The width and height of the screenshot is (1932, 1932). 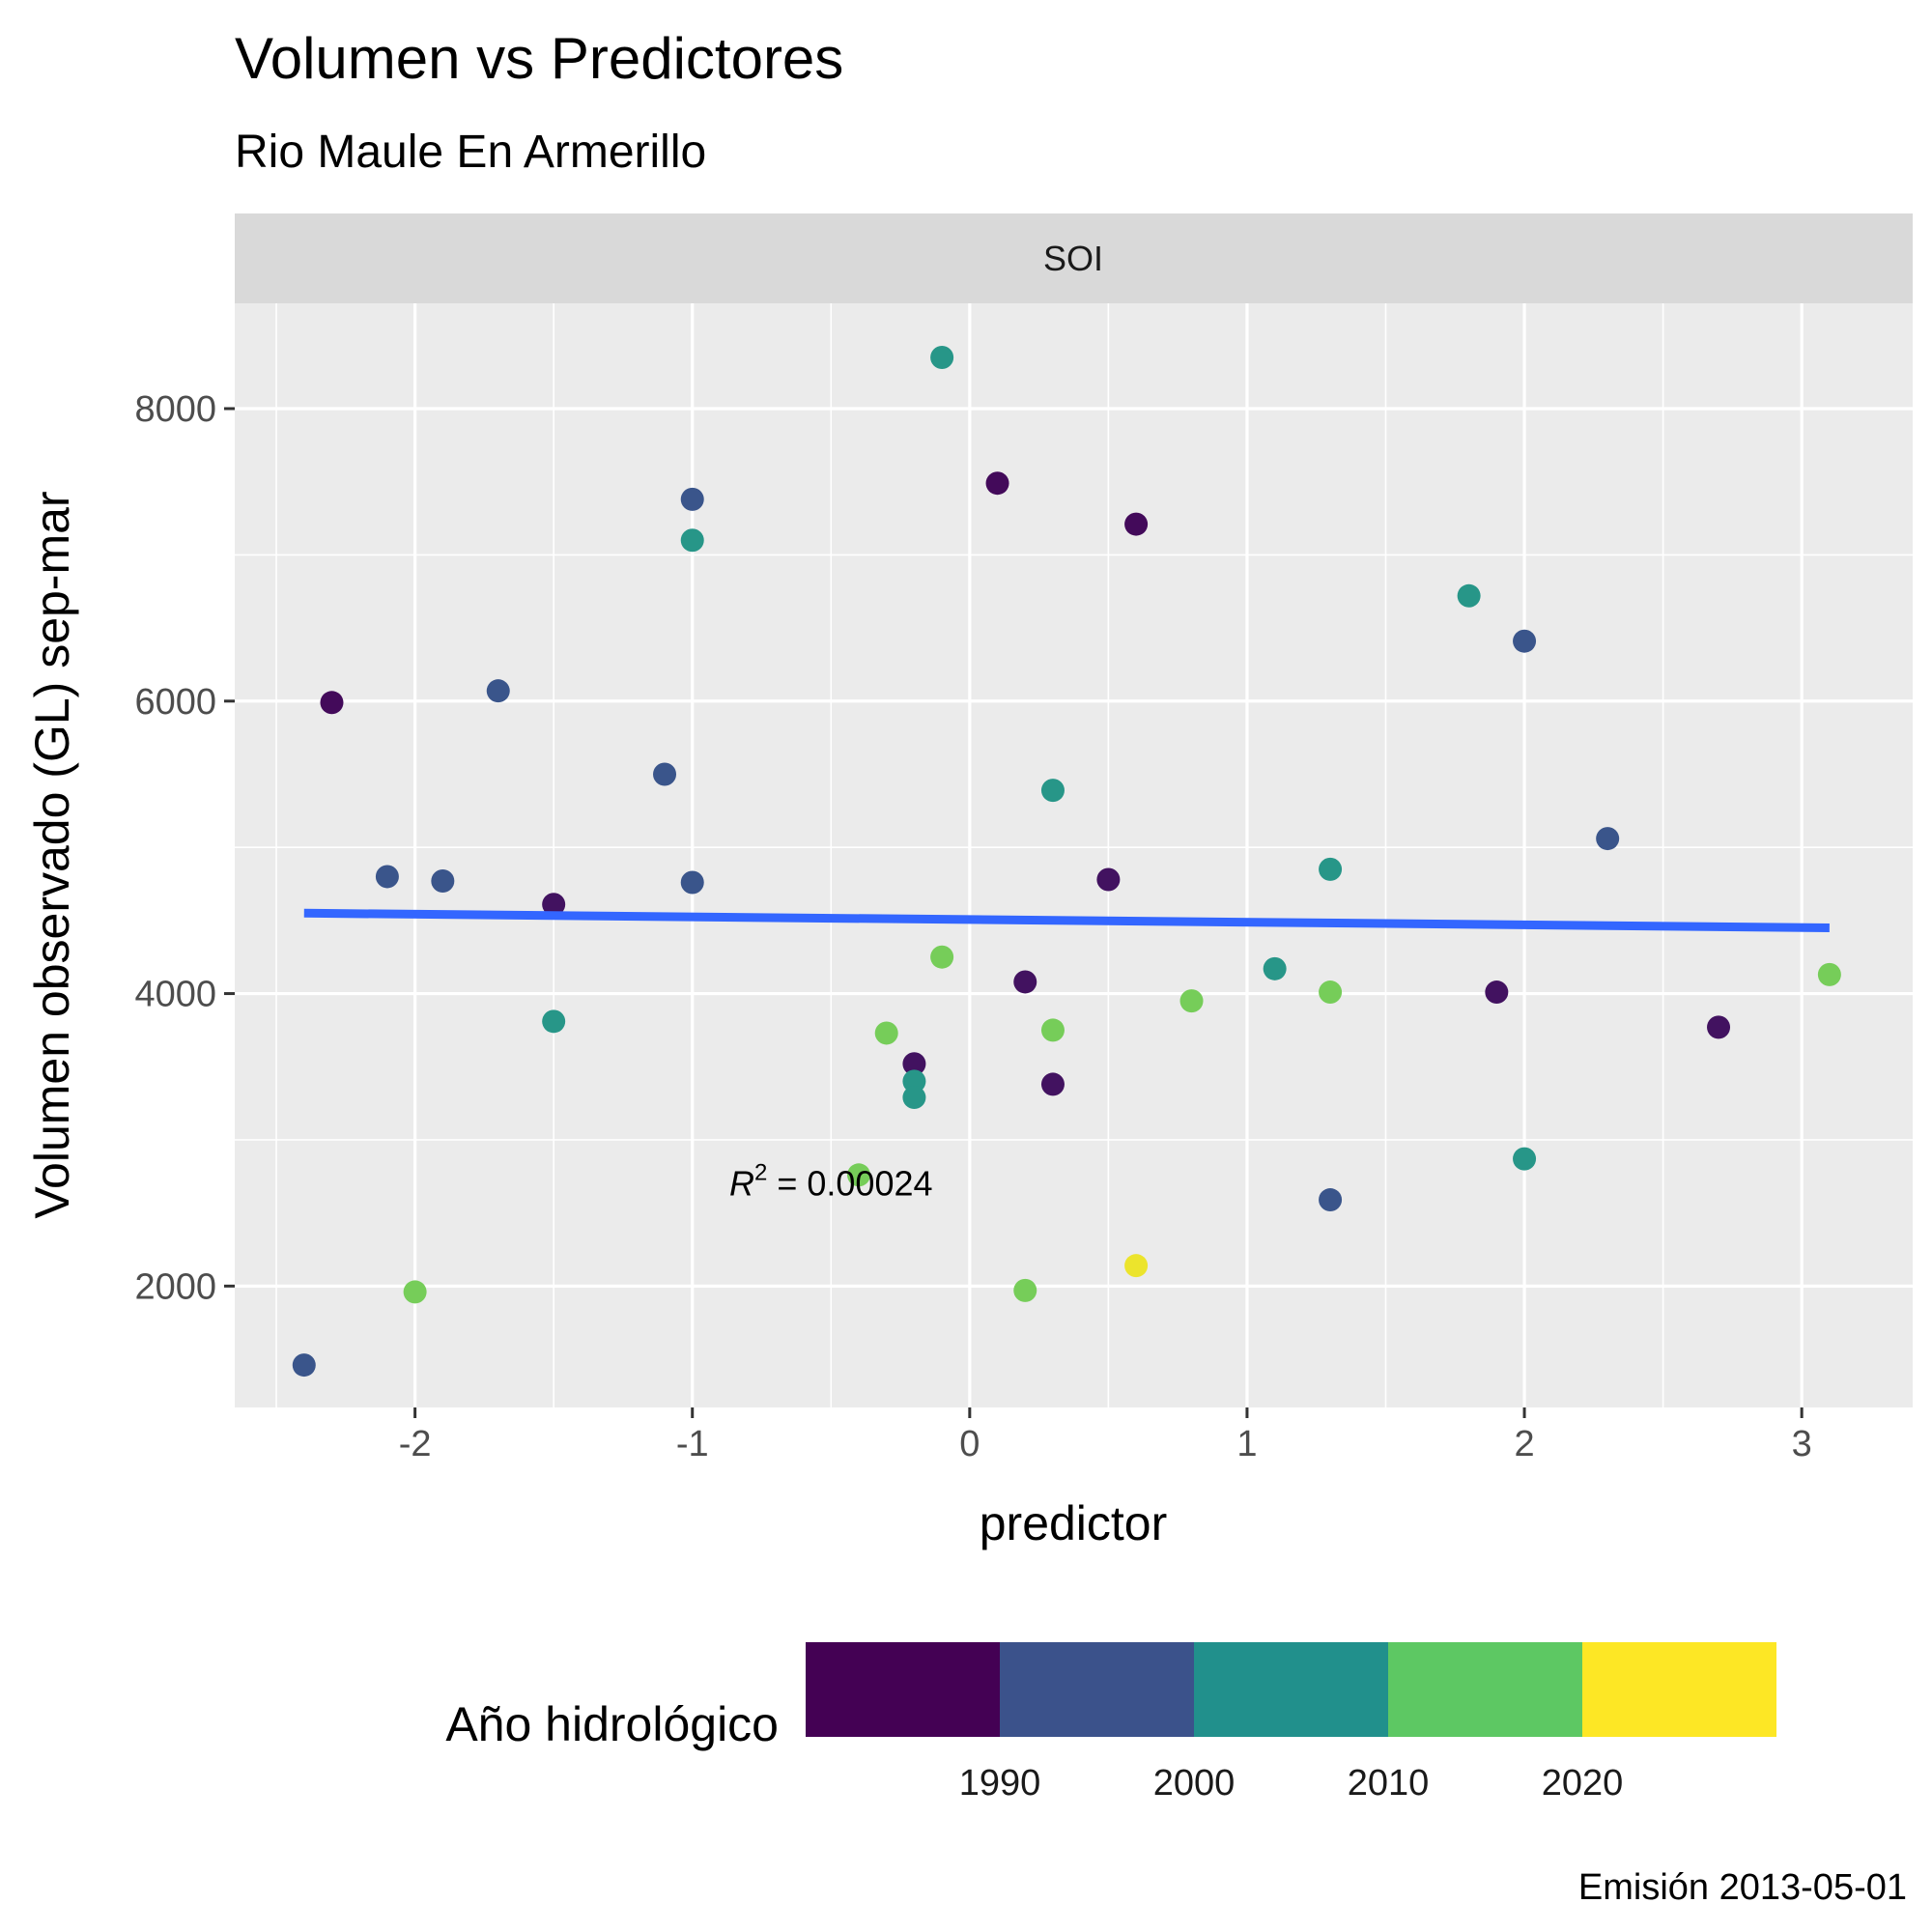 What do you see at coordinates (760, 1172) in the screenshot?
I see `r-squared-exponent: 2` at bounding box center [760, 1172].